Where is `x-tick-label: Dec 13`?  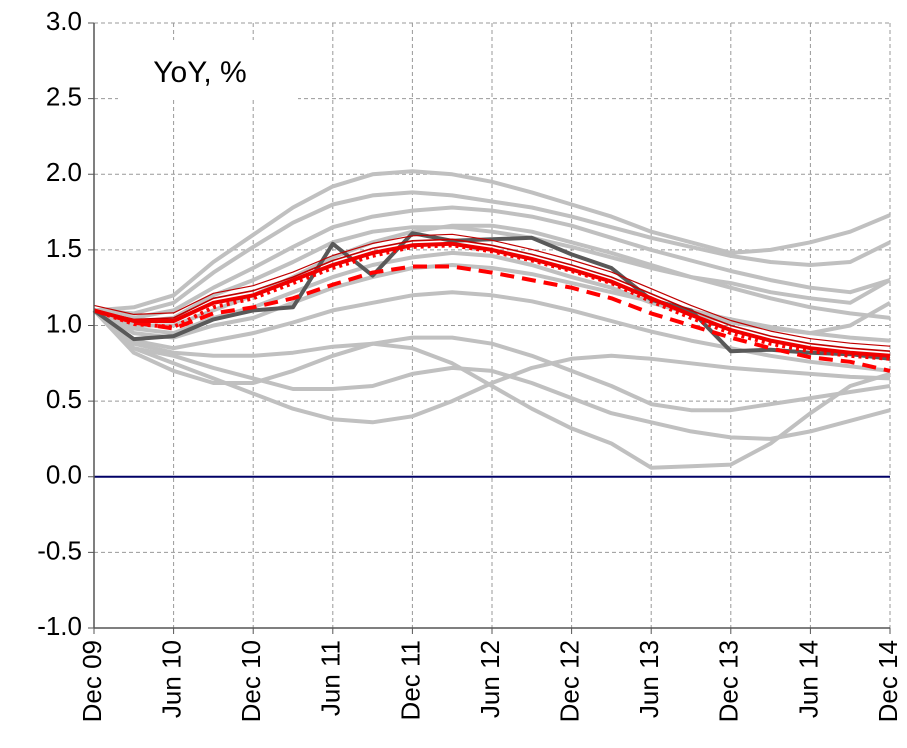
x-tick-label: Dec 13 is located at coordinates (729, 681).